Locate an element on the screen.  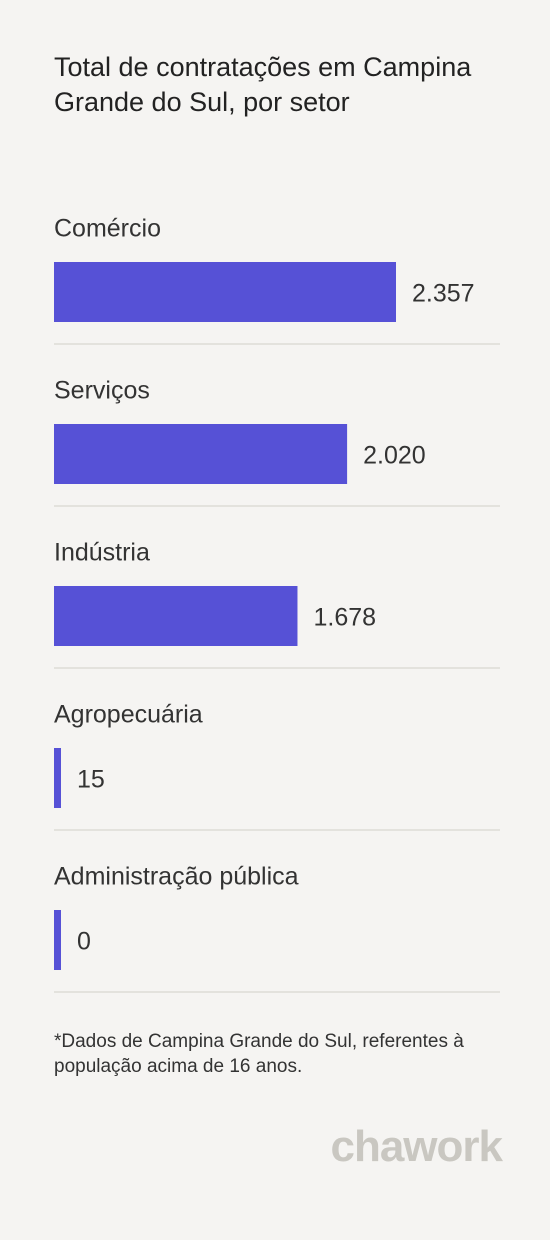
category-label: Agropecuária is located at coordinates (128, 715).